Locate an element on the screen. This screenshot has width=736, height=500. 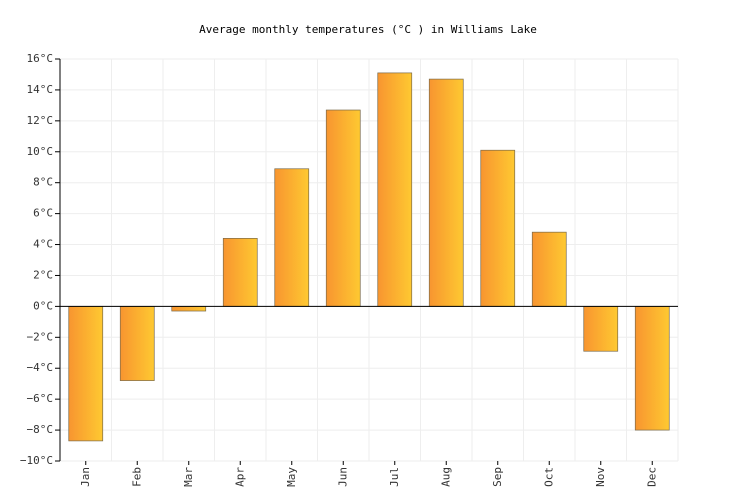
x-tick-label: Jan is located at coordinates (85, 477).